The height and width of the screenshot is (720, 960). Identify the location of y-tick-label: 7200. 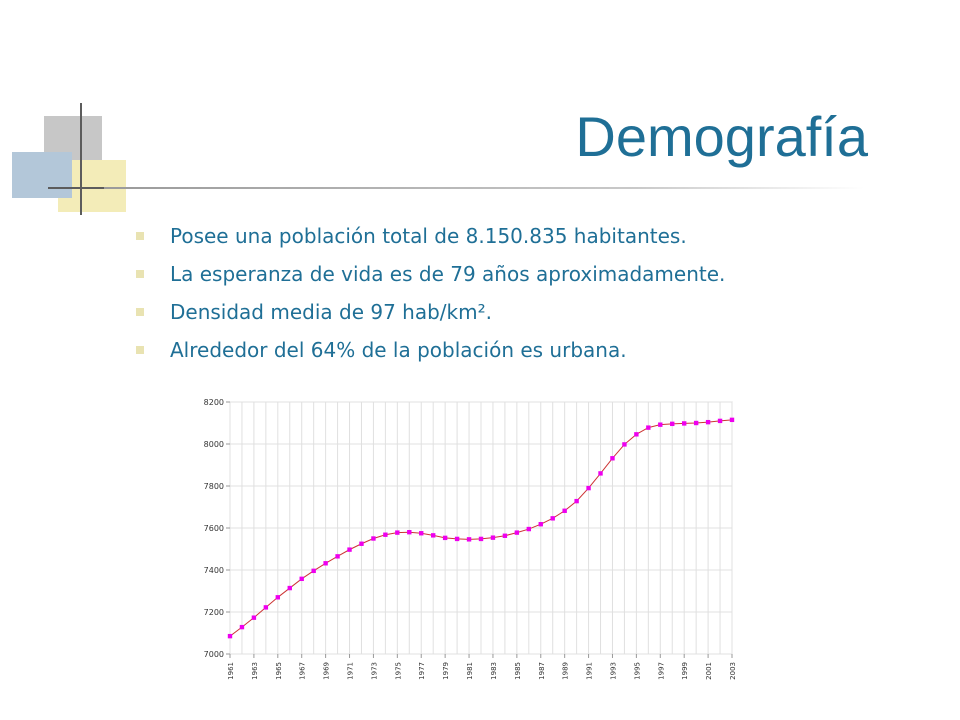
(214, 612).